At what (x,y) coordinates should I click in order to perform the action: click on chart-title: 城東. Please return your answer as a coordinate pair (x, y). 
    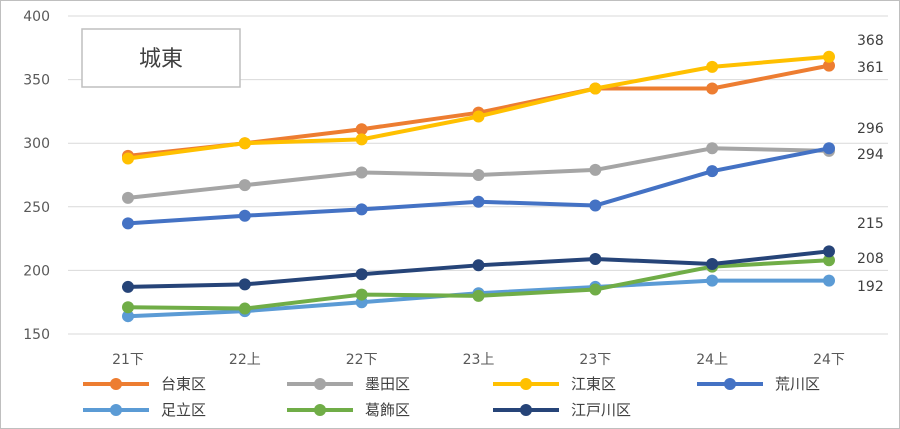
    Looking at the image, I should click on (161, 59).